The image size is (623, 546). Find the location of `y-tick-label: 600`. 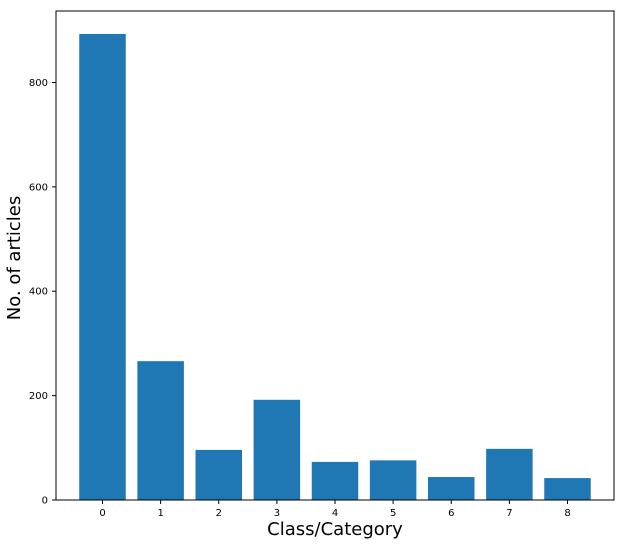

y-tick-label: 600 is located at coordinates (38, 187).